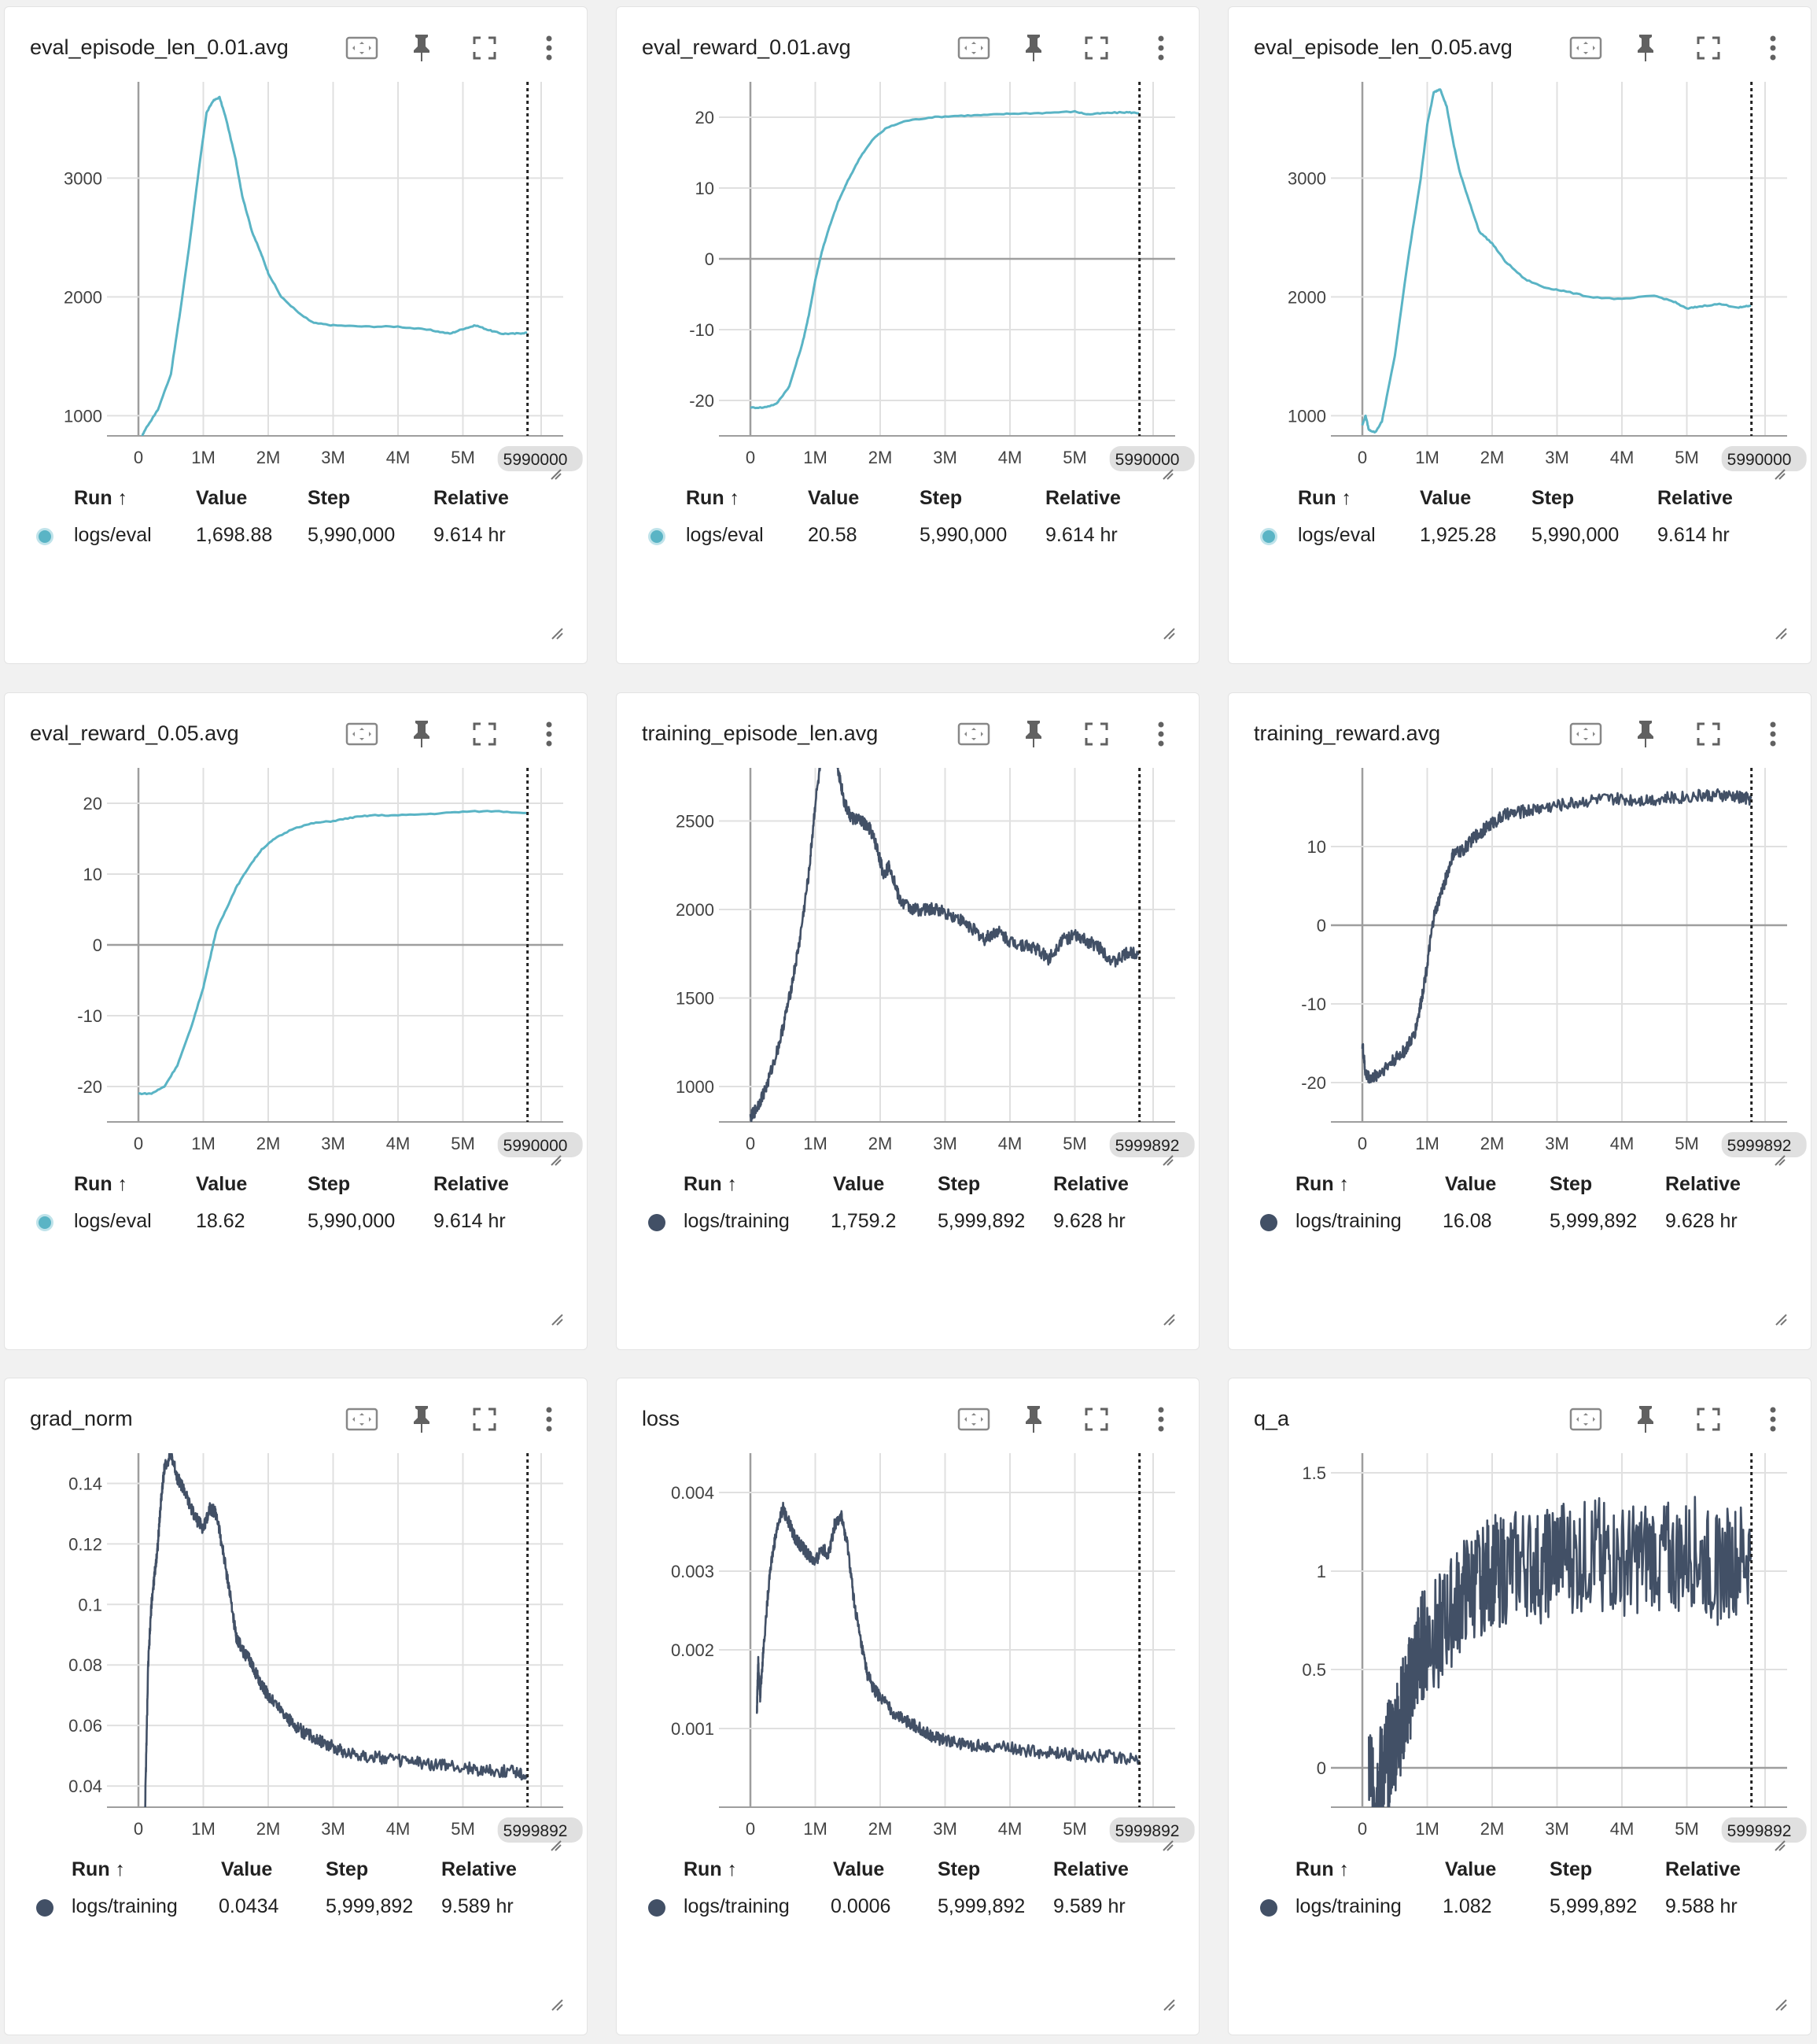 The width and height of the screenshot is (1817, 2044). Describe the element at coordinates (535, 460) in the screenshot. I see `step-badge-label: 5990000` at that location.